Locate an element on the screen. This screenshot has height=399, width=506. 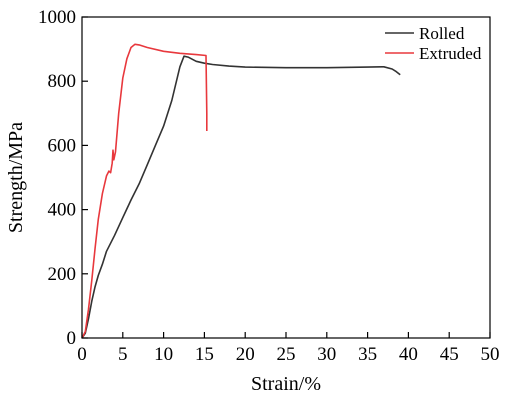
x-tick-label: 20 is located at coordinates (245, 354).